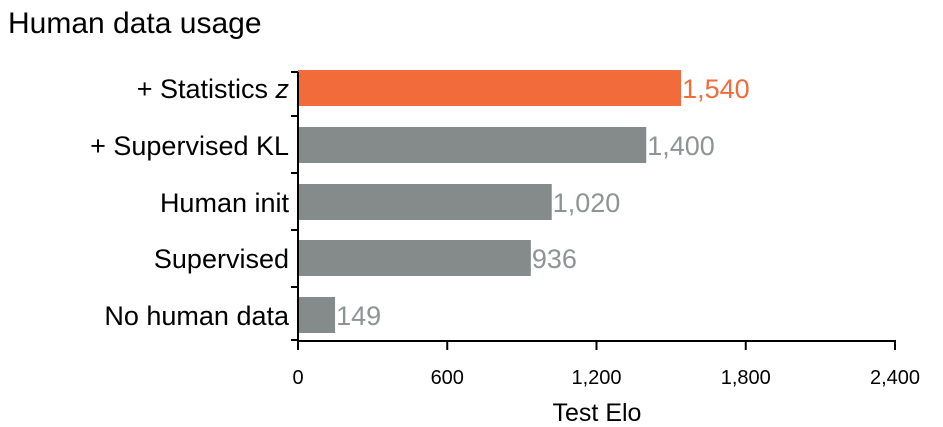 Image resolution: width=943 pixels, height=427 pixels. I want to click on x-tick-label-2: 1,200, so click(596, 378).